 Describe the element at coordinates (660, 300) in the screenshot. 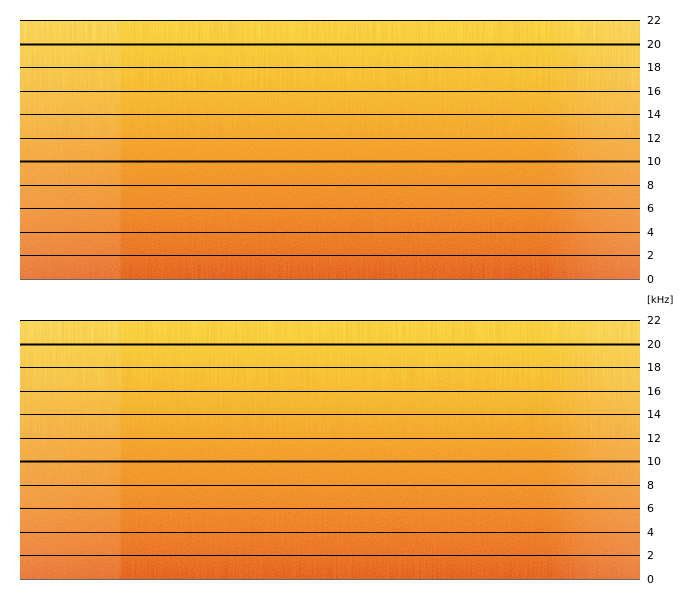

I see `frequency-unit-label: [kHz]` at that location.